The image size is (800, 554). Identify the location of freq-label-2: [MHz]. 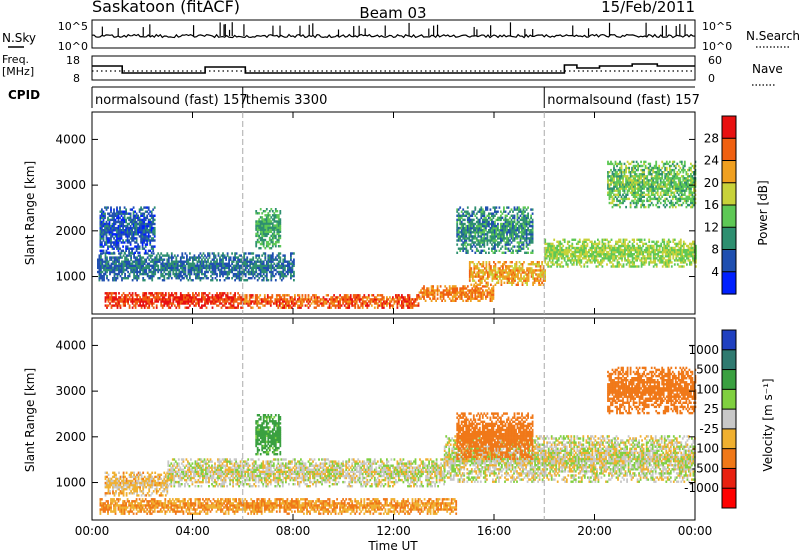
(18, 71).